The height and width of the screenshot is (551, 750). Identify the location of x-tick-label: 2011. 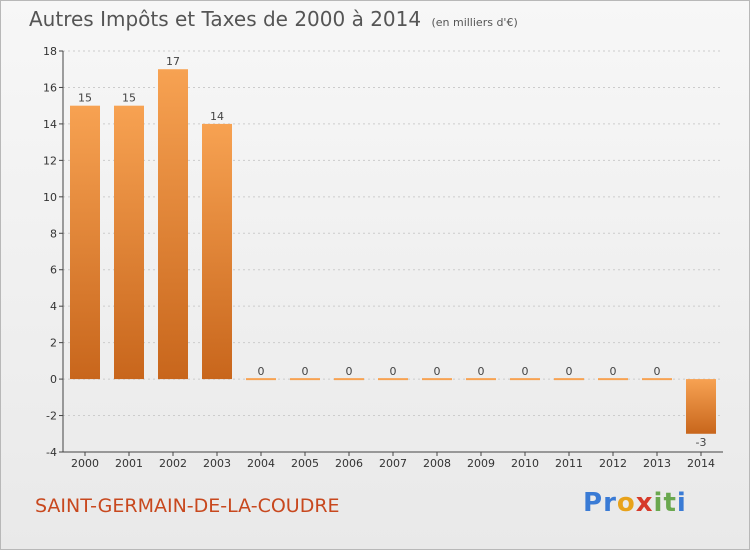
(569, 463).